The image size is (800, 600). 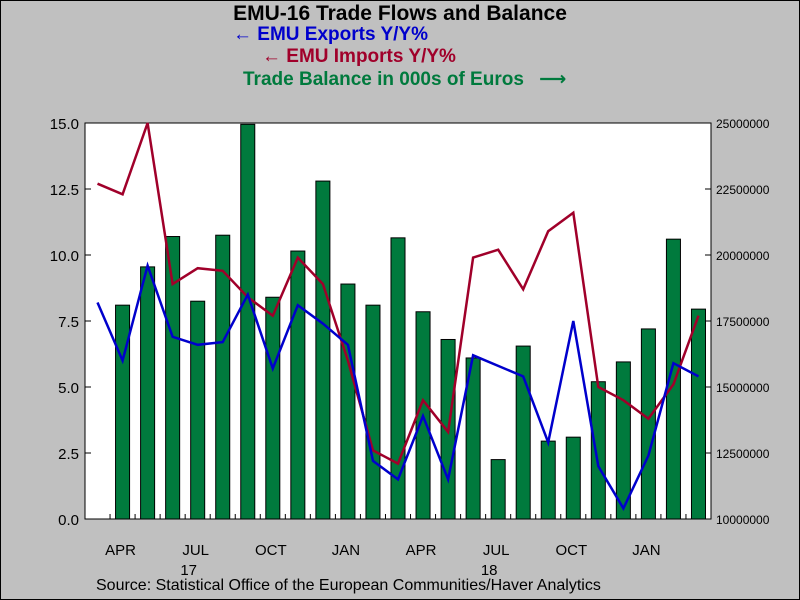 I want to click on right-arrow-icon: ⟶, so click(x=553, y=79).